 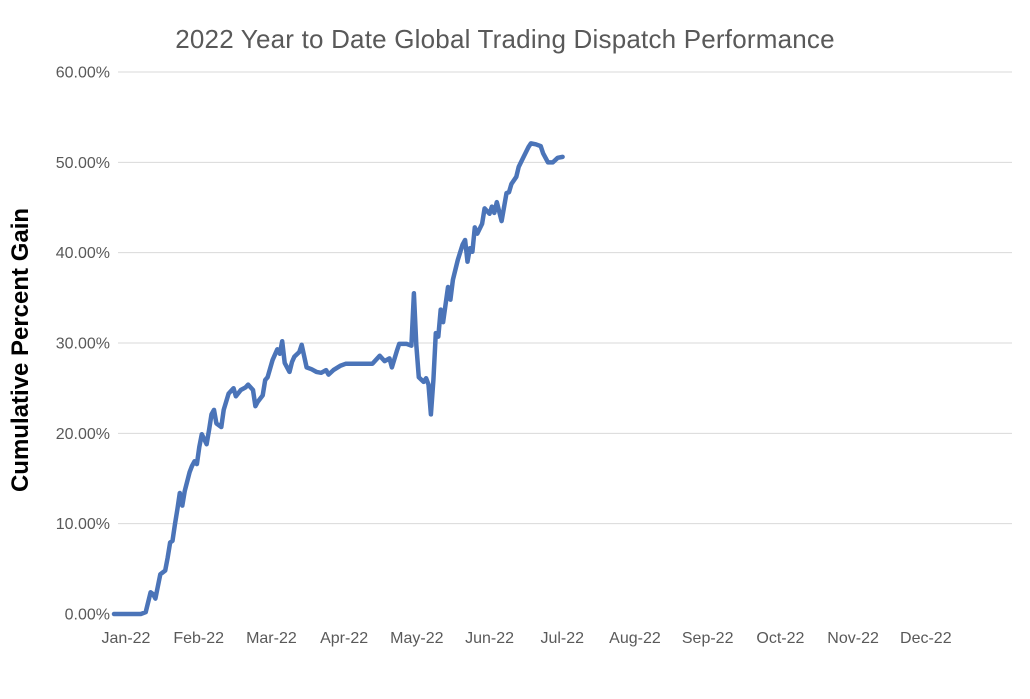 I want to click on x-tick-label: Jan-22, so click(x=126, y=638).